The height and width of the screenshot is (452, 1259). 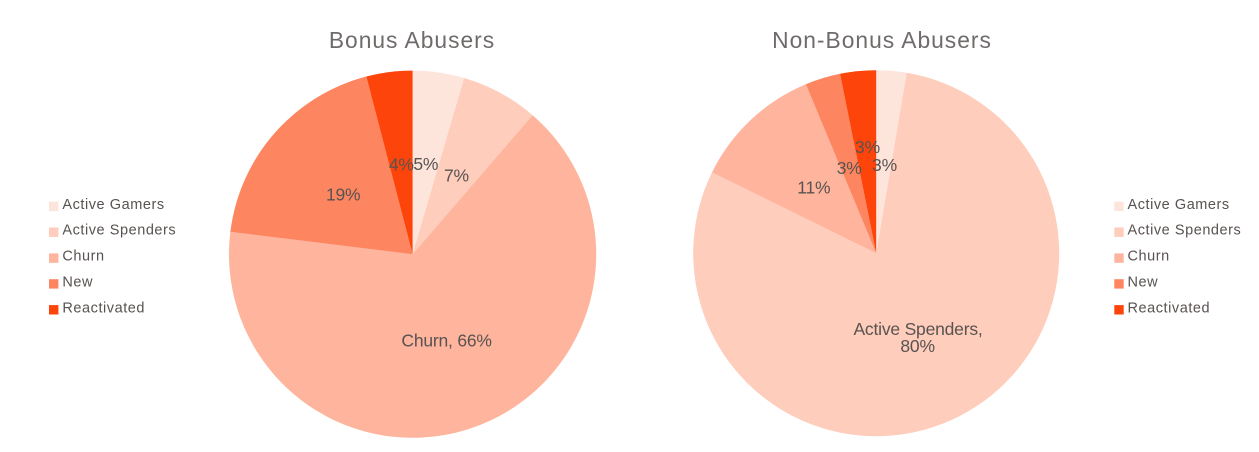 I want to click on svg-text: 7%, so click(x=456, y=176).